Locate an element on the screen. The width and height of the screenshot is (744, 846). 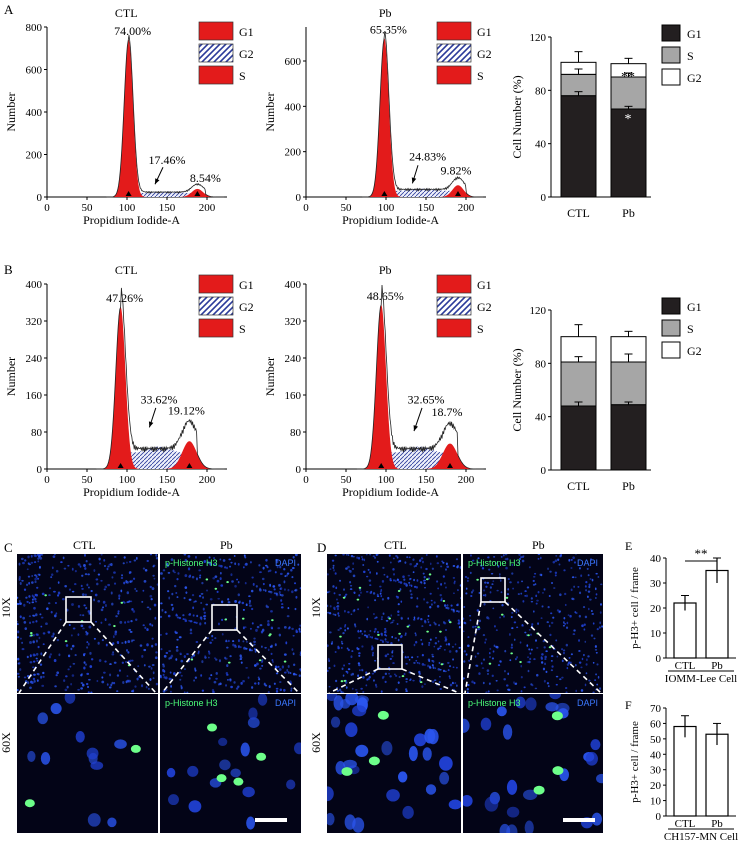
histogram-title: CTL is located at coordinates (126, 270).